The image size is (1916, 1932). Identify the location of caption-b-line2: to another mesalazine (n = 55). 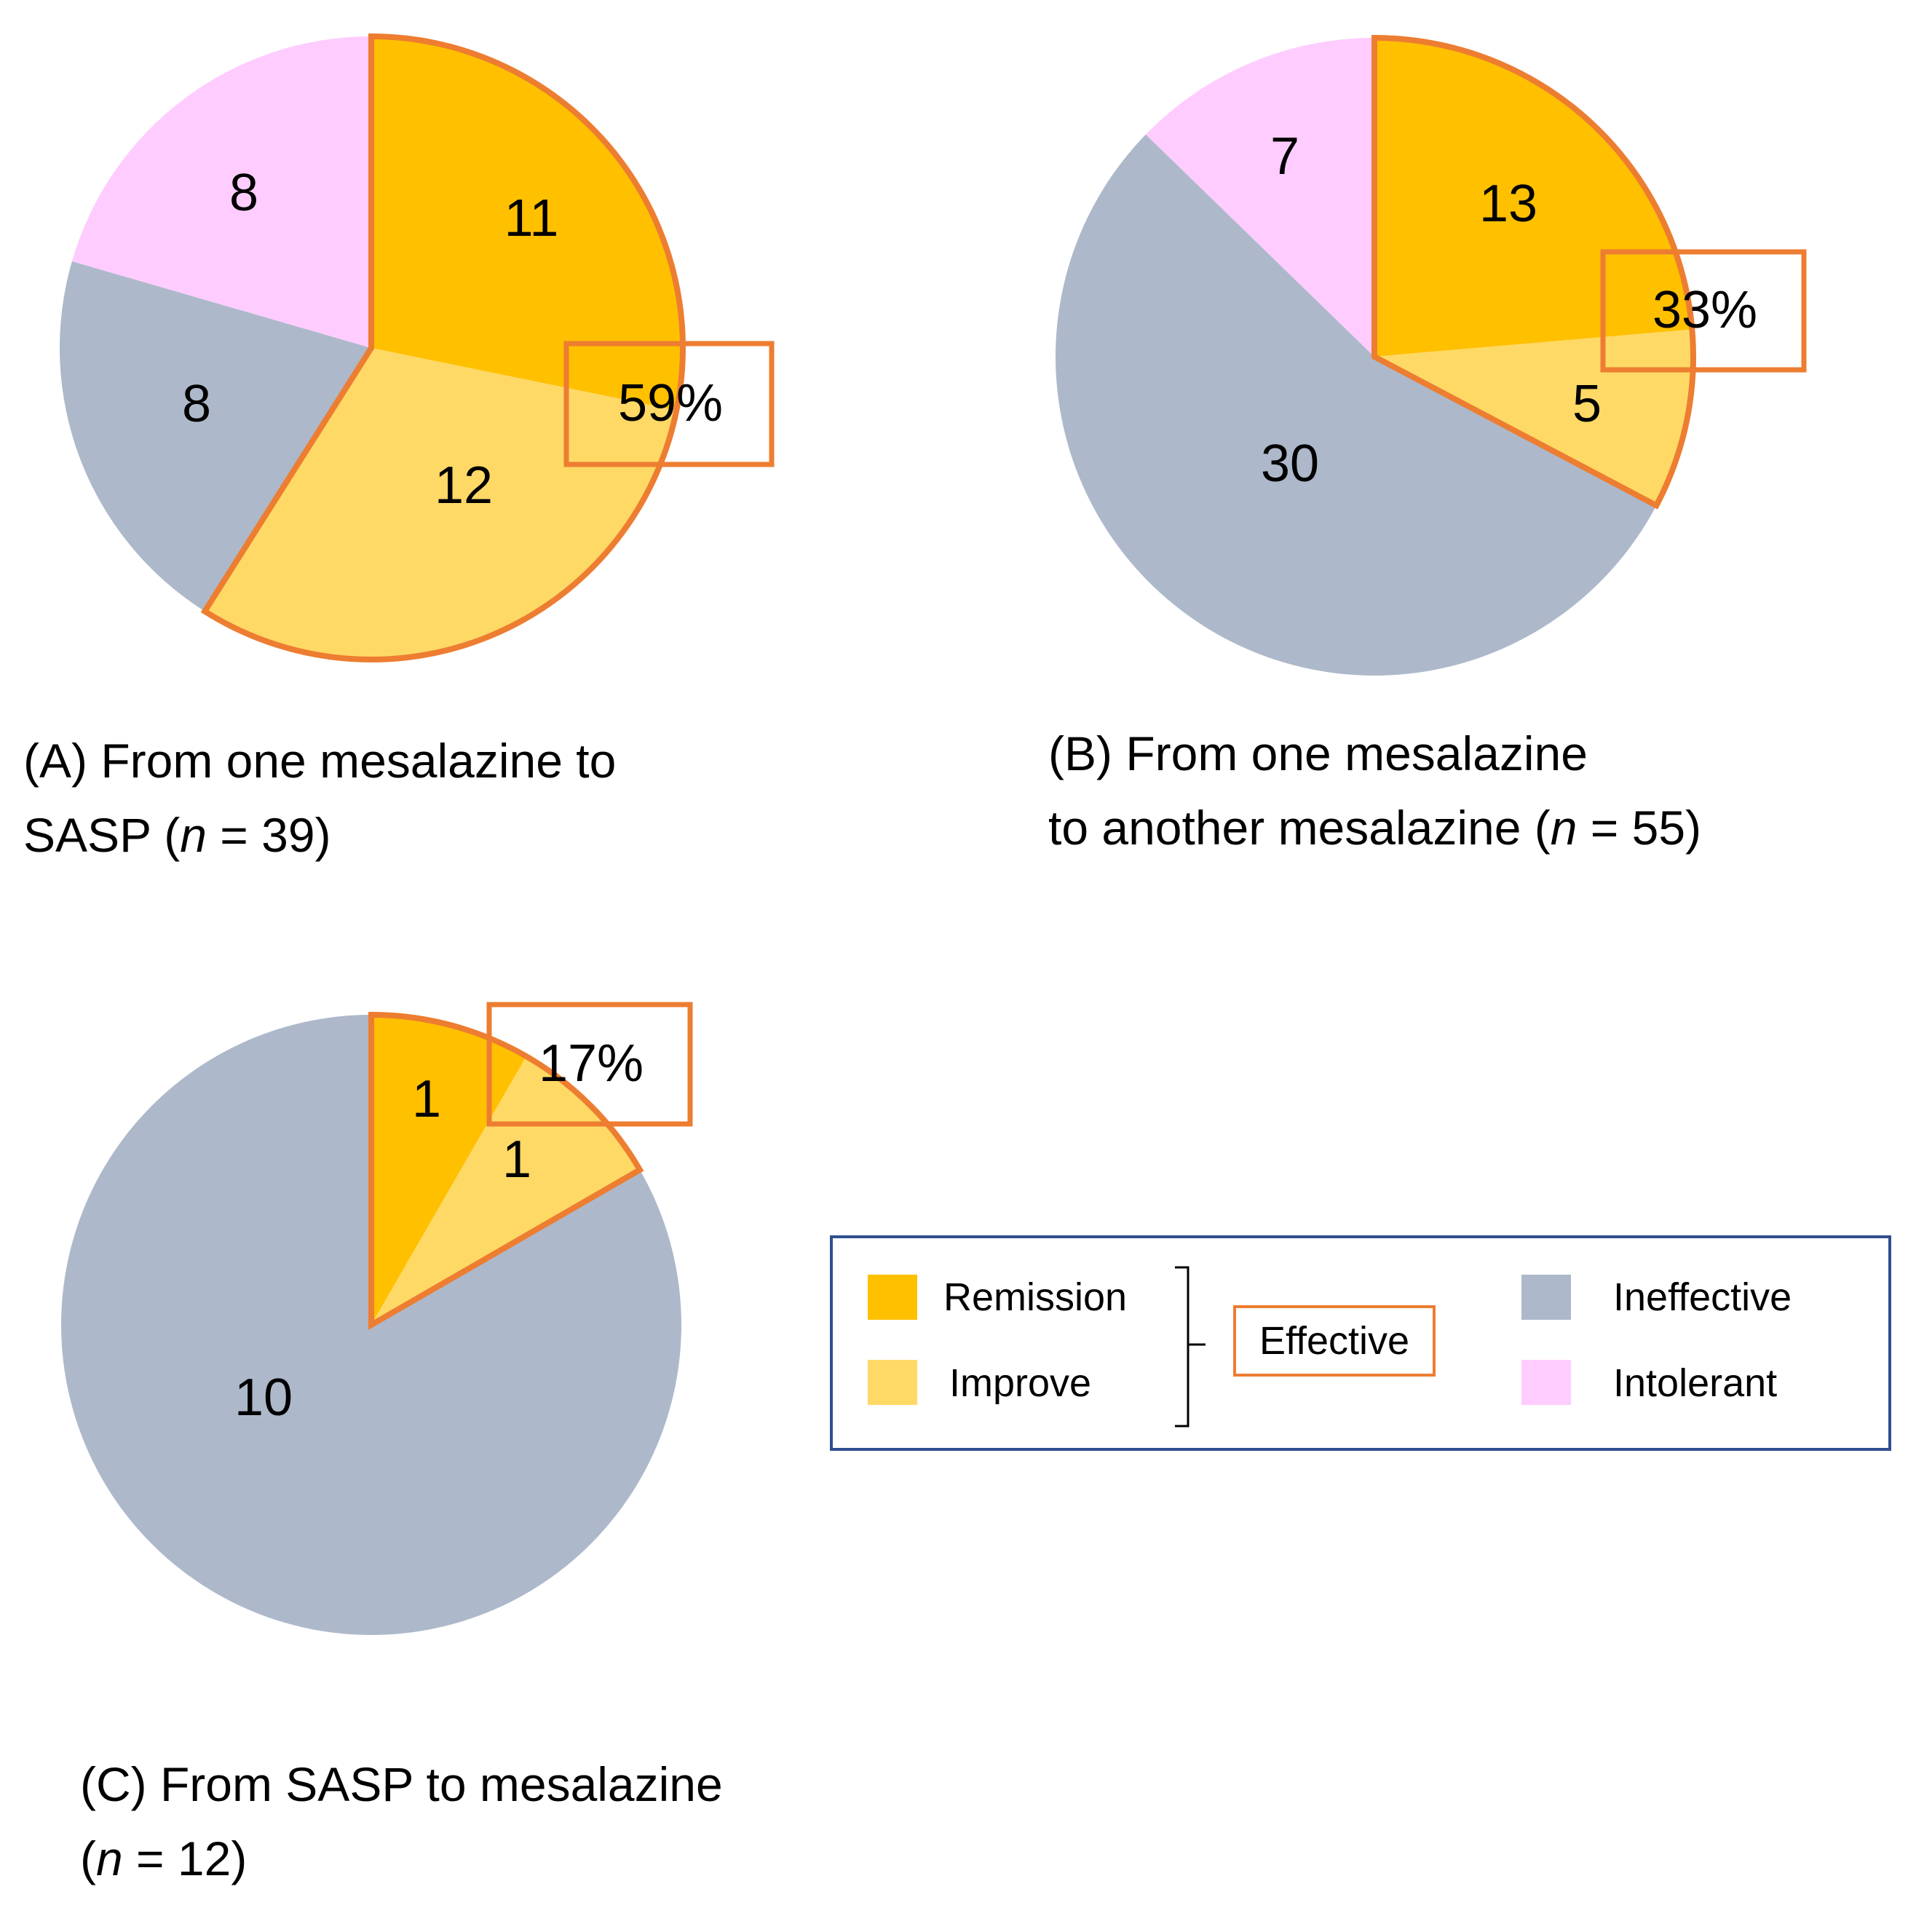
(1375, 828).